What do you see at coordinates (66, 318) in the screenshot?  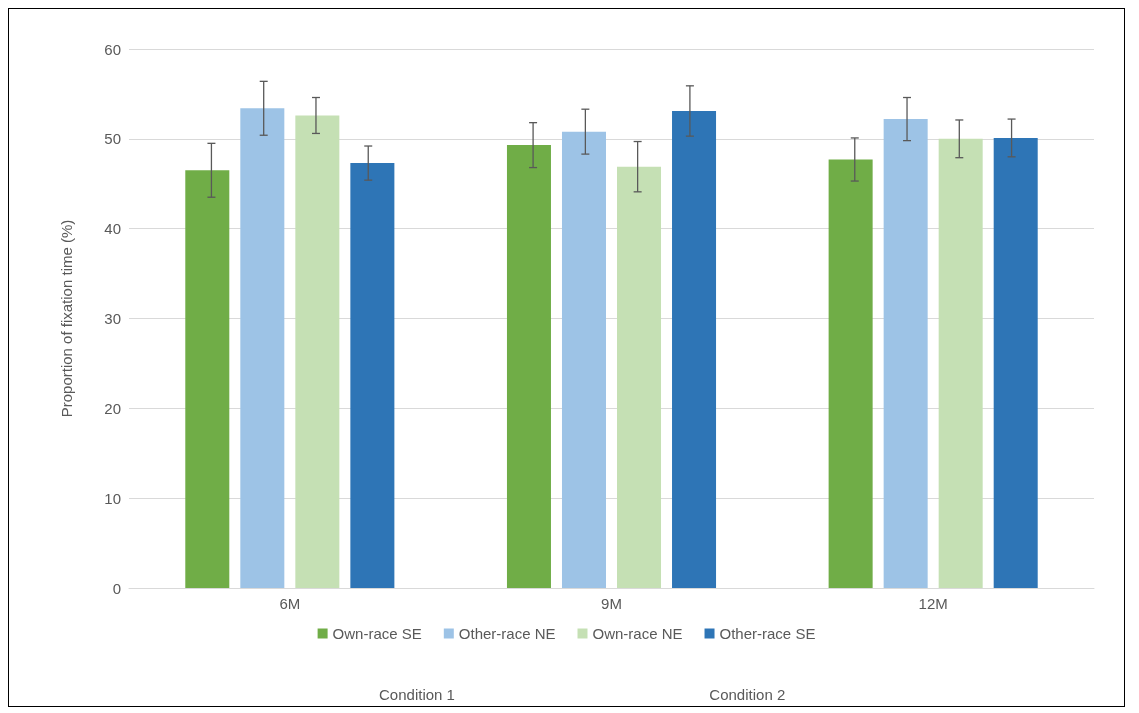 I see `y-axis-title: Proportion of fixation time (%)` at bounding box center [66, 318].